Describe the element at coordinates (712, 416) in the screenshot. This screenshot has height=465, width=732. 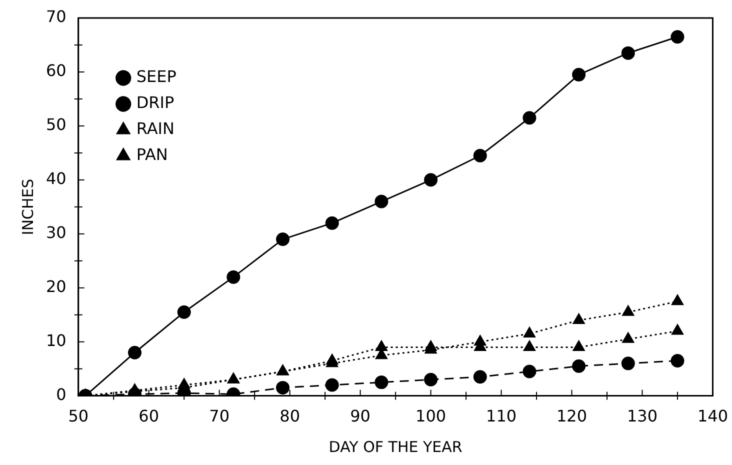
I see `x-tick-label: 140` at that location.